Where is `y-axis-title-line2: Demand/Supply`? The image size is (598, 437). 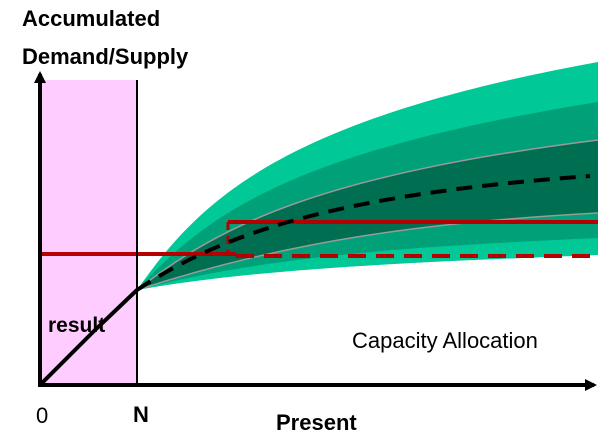
y-axis-title-line2: Demand/Supply is located at coordinates (105, 57).